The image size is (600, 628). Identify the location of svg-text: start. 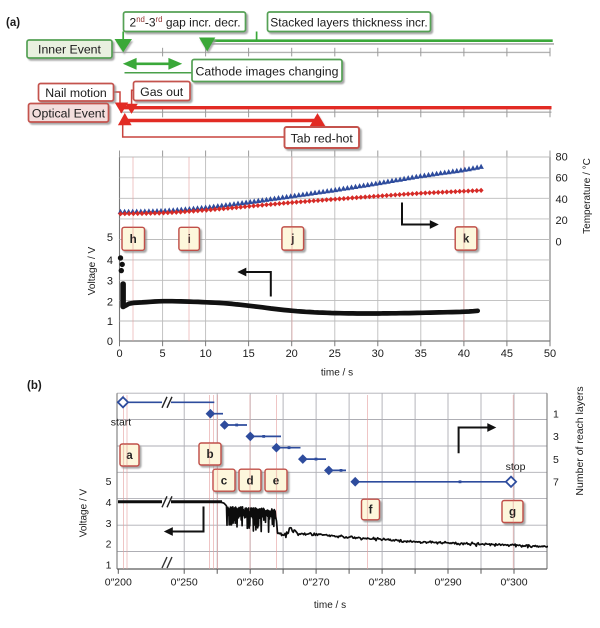
(121, 423).